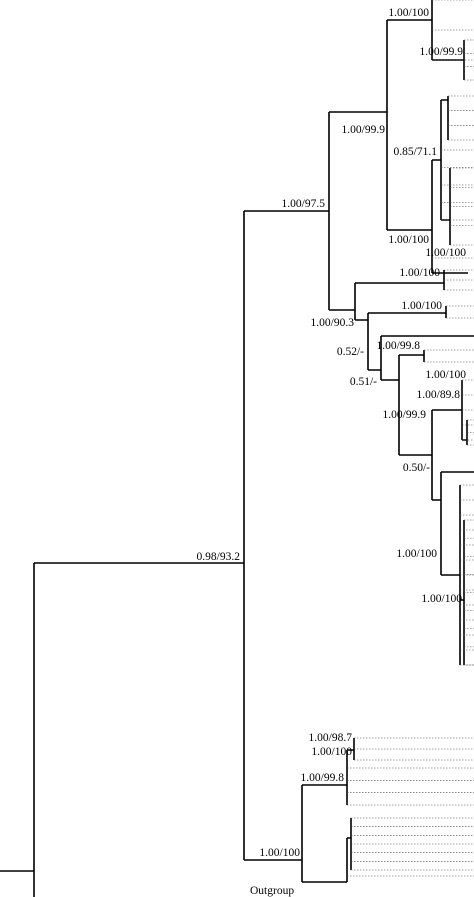 This screenshot has width=474, height=897. Describe the element at coordinates (375, 358) in the screenshot. I see `clade-o-branch` at that location.